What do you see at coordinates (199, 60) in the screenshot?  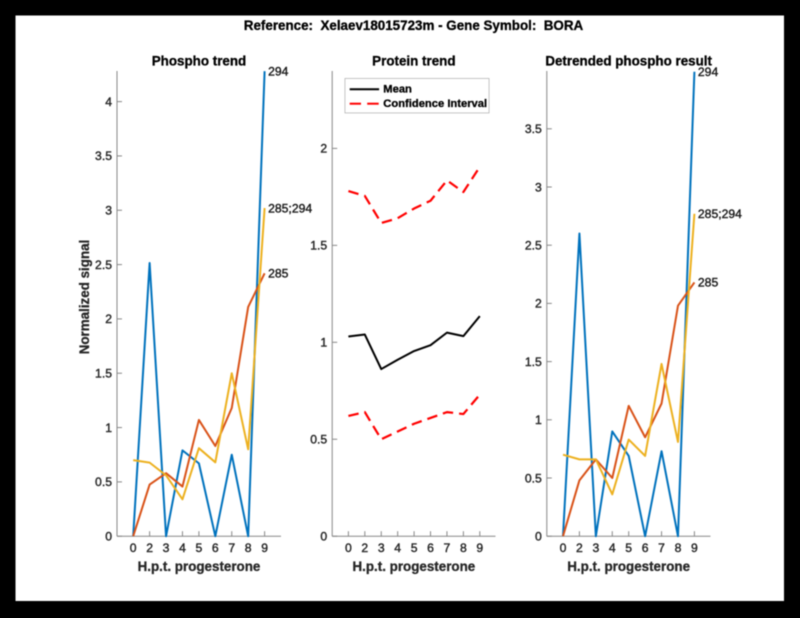 I see `svg-text: Phospho trend` at bounding box center [199, 60].